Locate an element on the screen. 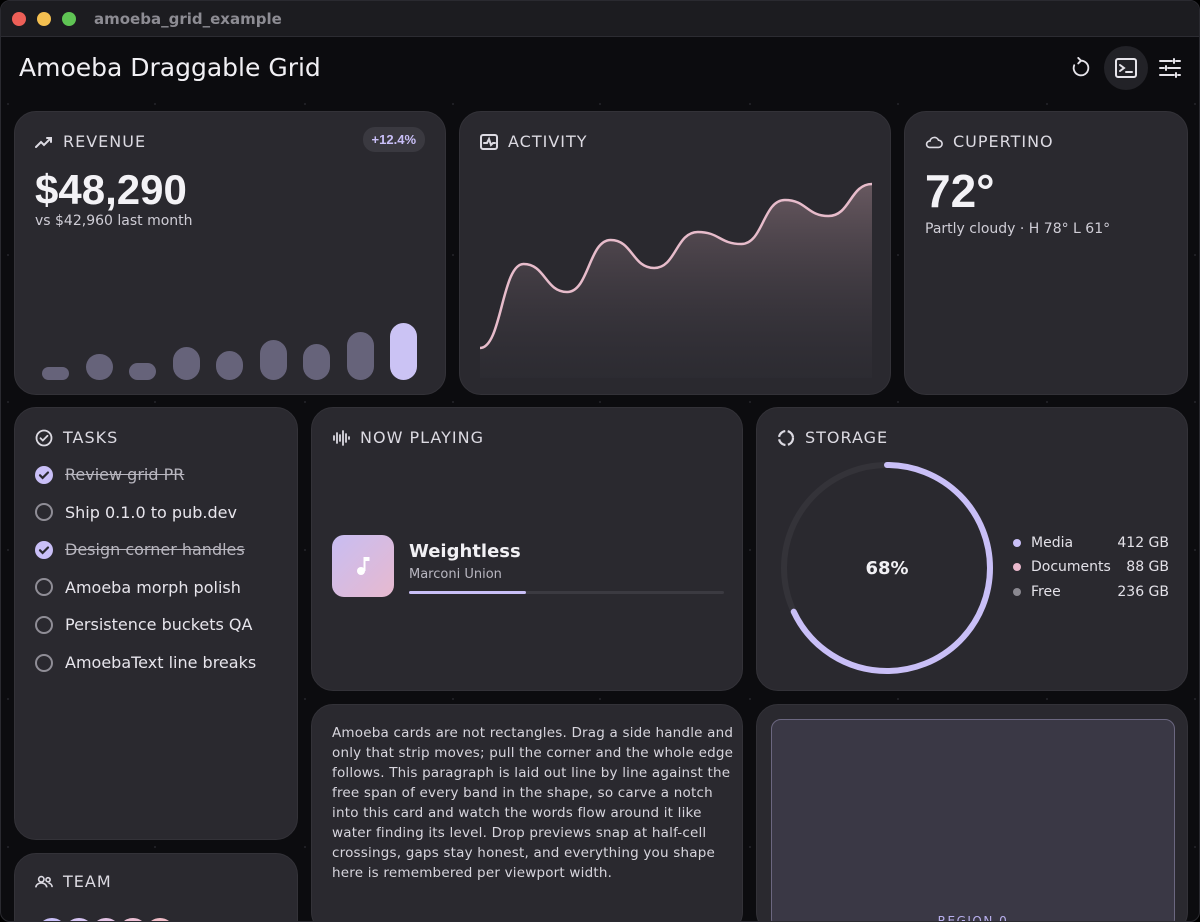  weather-card-title: CUPERTINO is located at coordinates (1003, 141).